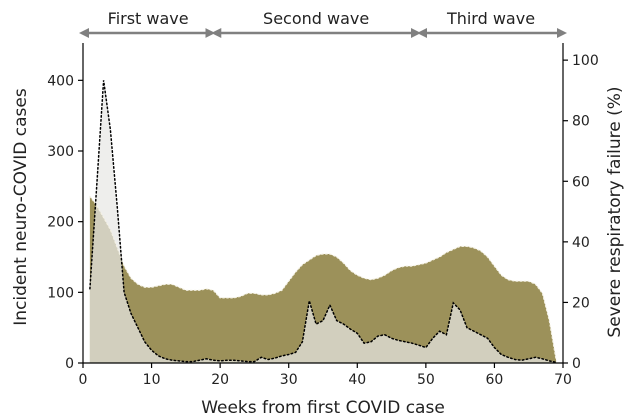  Describe the element at coordinates (21, 207) in the screenshot. I see `y-axis-left-title: Incident neuro-COVID cases` at that location.